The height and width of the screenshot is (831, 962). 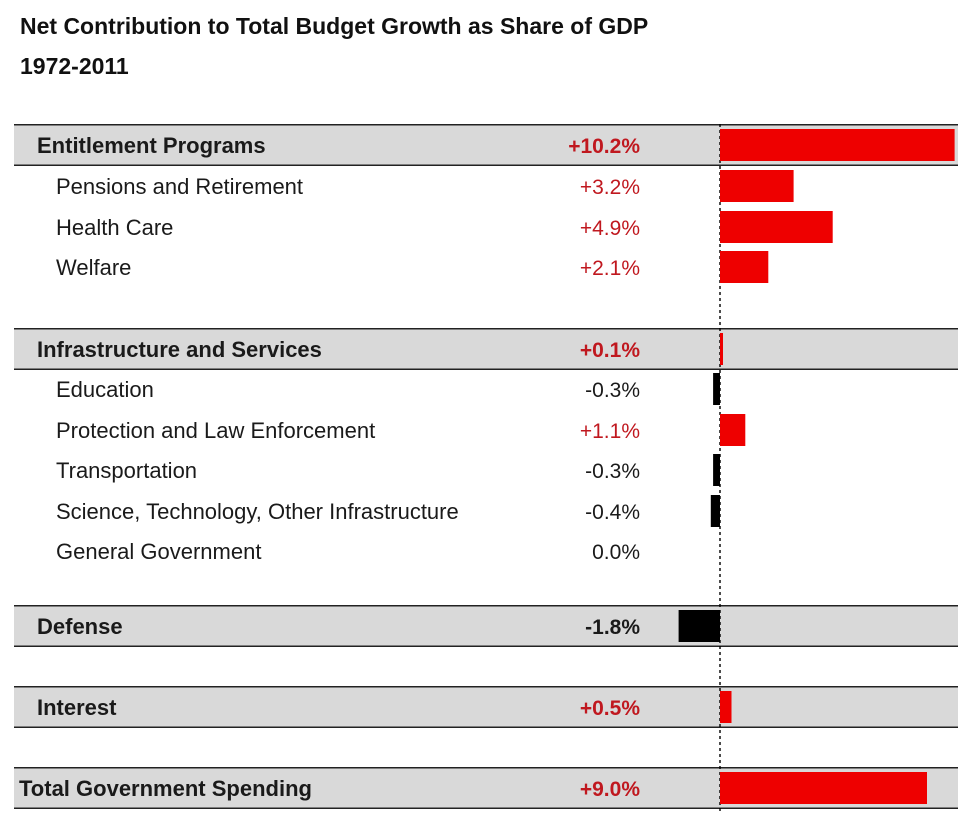 I want to click on row-value-label: +0.1%, so click(x=610, y=350).